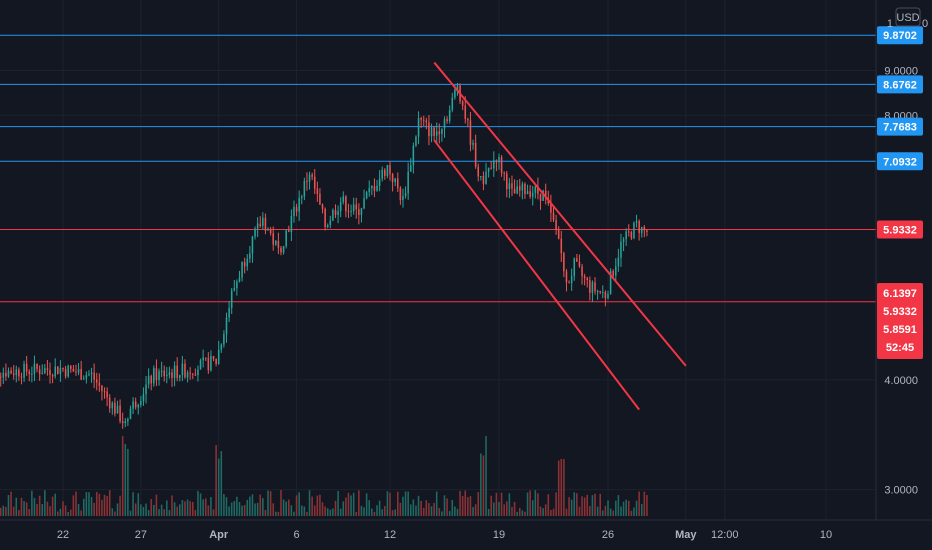  What do you see at coordinates (900, 229) in the screenshot?
I see `price-level-tag` at bounding box center [900, 229].